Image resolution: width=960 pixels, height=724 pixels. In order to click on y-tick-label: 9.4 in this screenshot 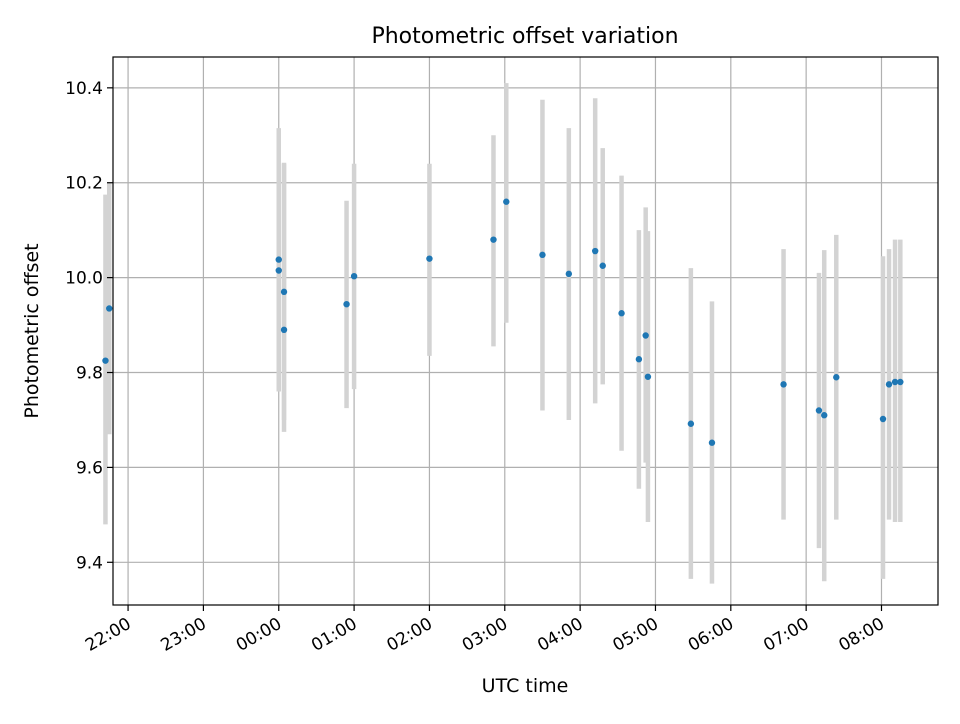, I will do `click(89, 563)`.